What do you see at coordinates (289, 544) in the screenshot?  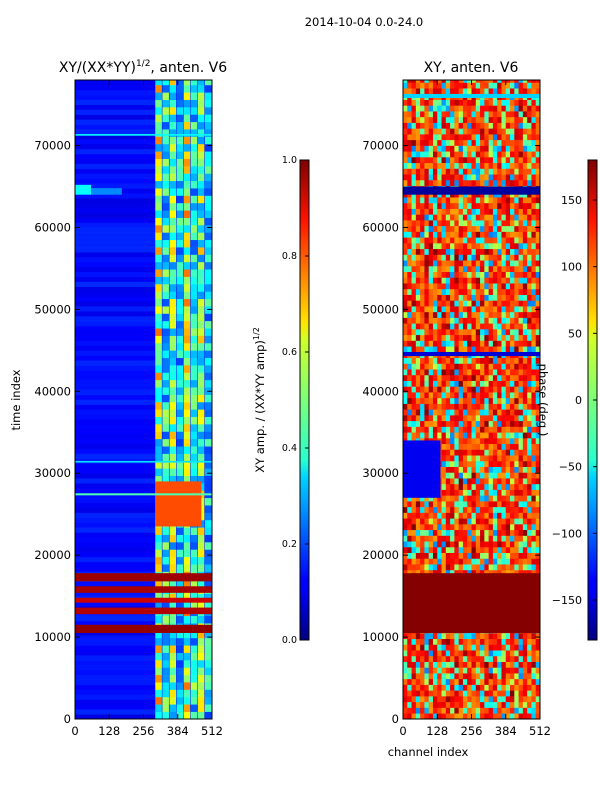 I see `colorbar-tick-label: 0.2` at bounding box center [289, 544].